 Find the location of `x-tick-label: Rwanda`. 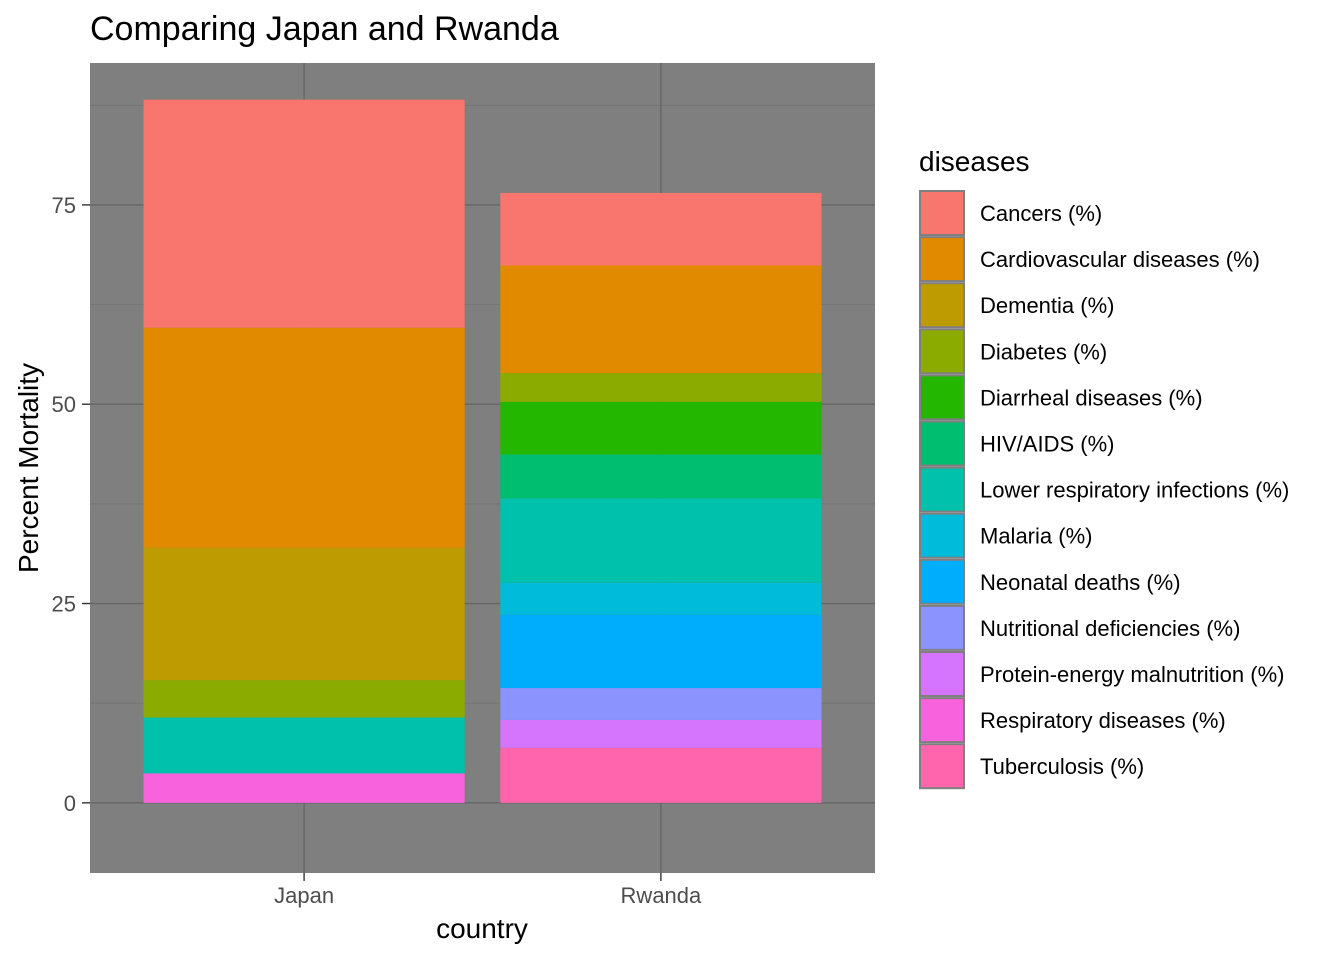

x-tick-label: Rwanda is located at coordinates (661, 895).